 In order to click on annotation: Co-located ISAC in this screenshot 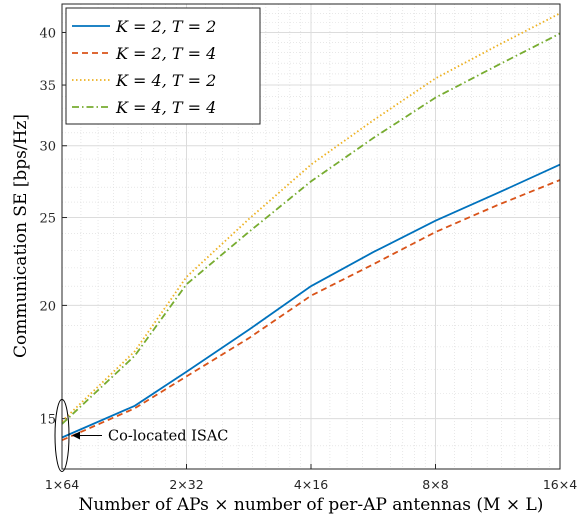, I will do `click(141, 435)`.